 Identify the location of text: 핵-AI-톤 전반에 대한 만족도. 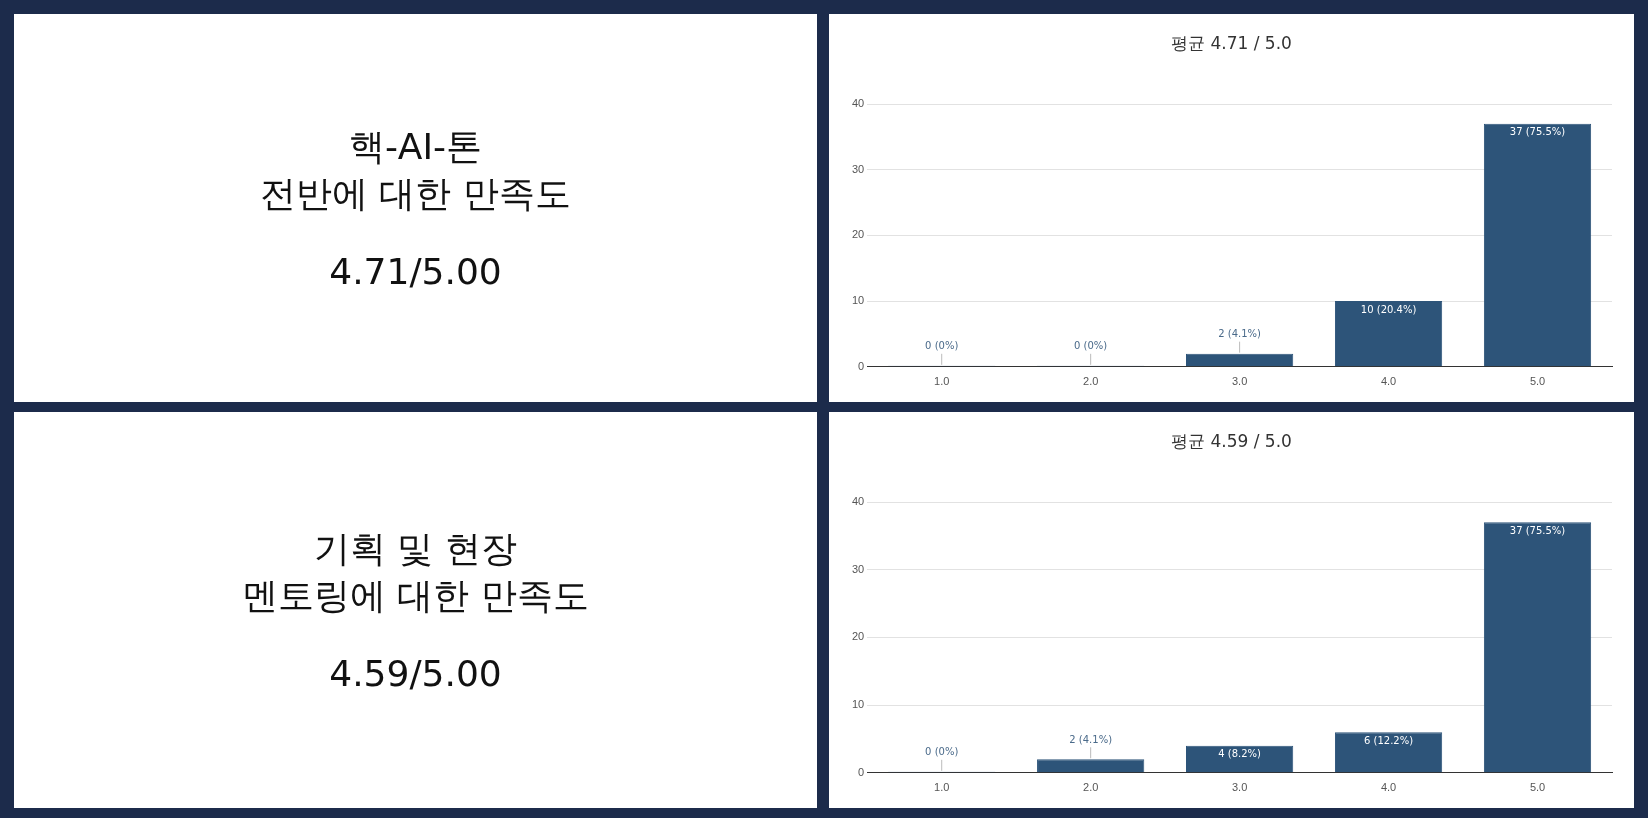
(415, 170).